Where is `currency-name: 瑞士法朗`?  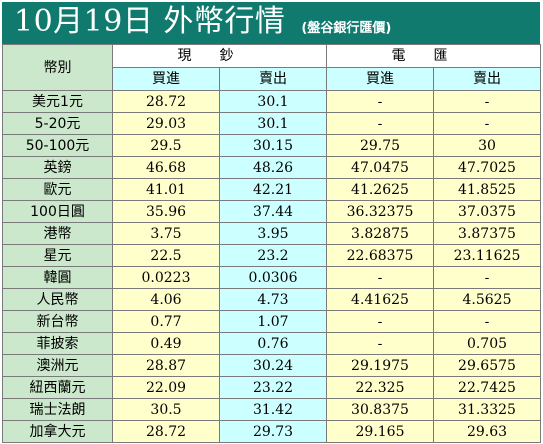
currency-name: 瑞士法朗 is located at coordinates (57, 409).